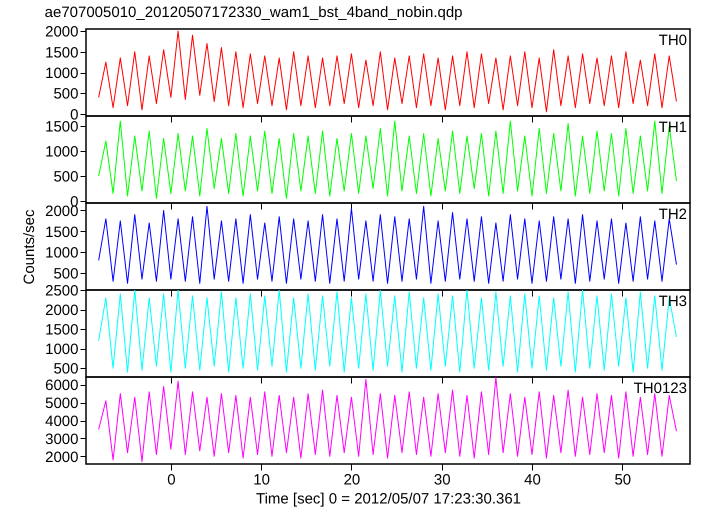  What do you see at coordinates (171, 480) in the screenshot?
I see `x-tick-label: 0` at bounding box center [171, 480].